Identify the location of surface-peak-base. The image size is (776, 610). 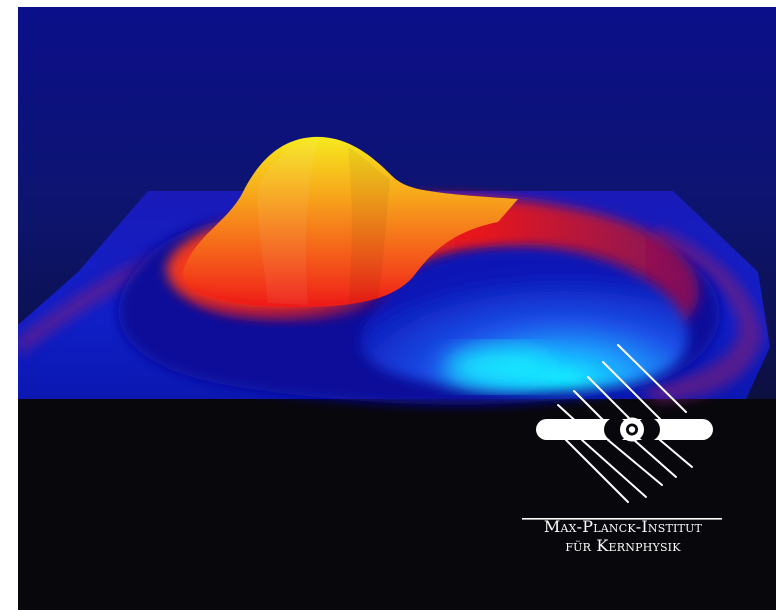
(295, 298).